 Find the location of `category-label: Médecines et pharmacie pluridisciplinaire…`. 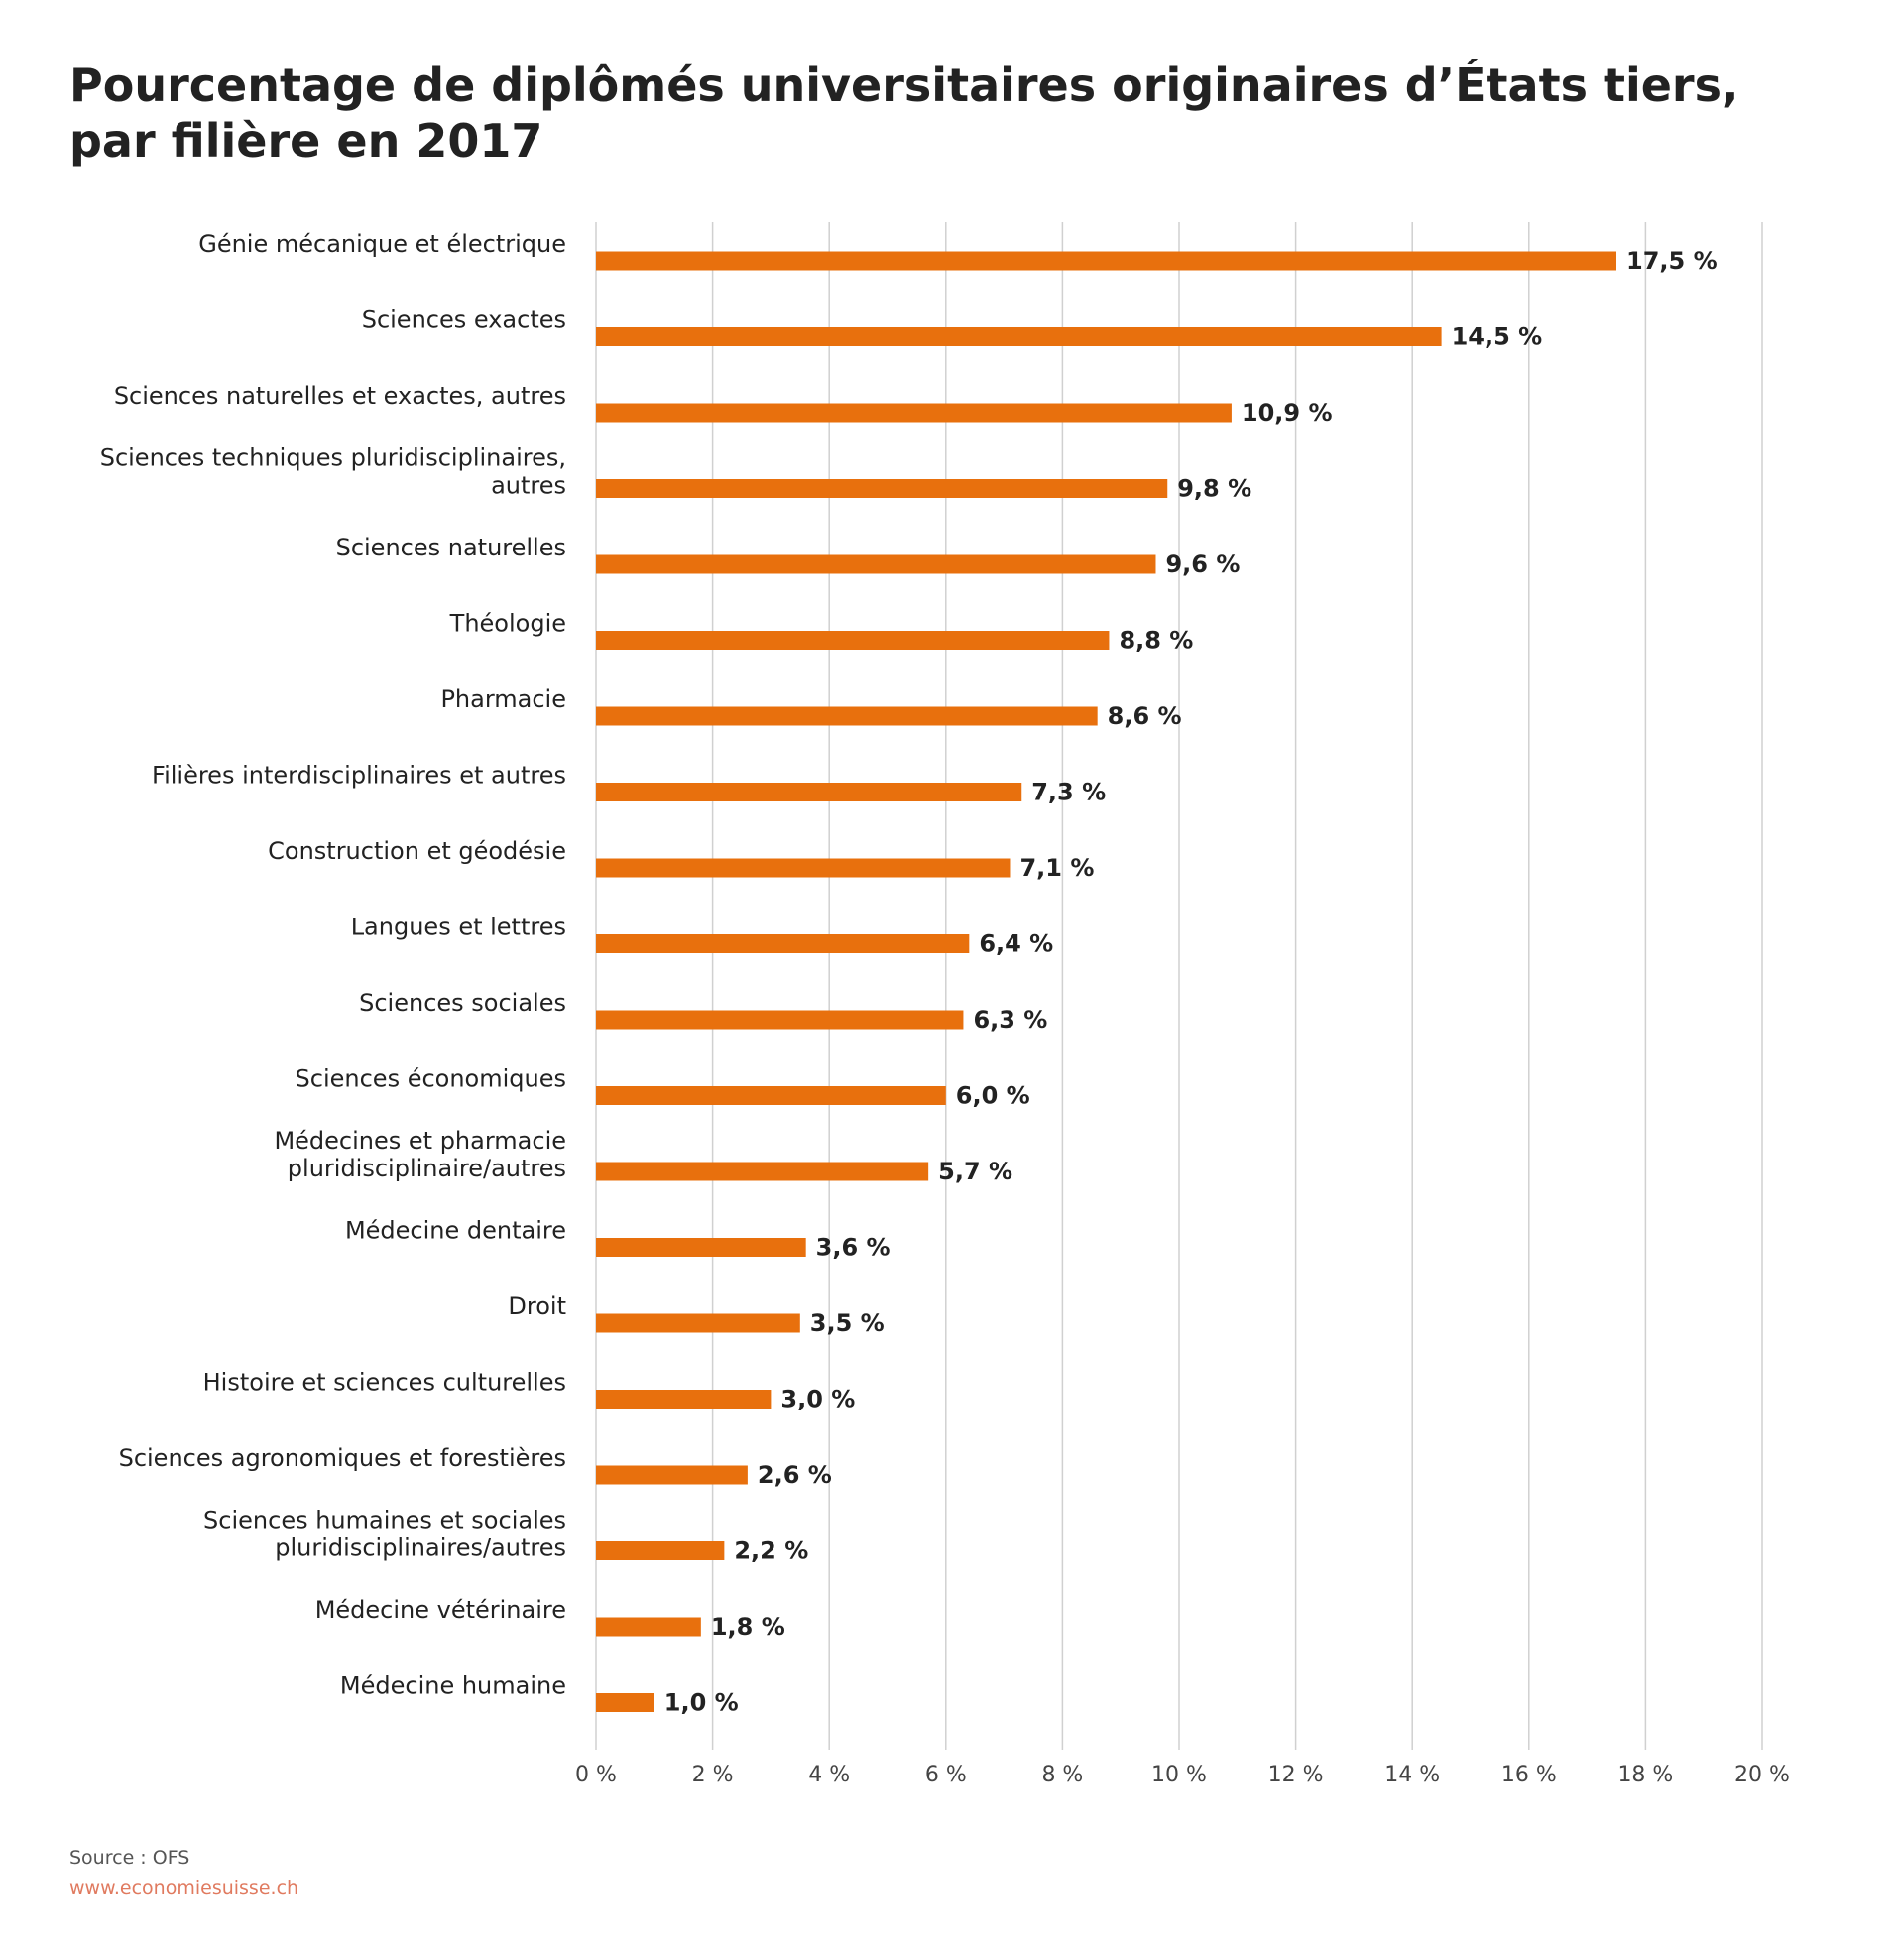

category-label: Médecines et pharmacie pluridisciplinaire… is located at coordinates (420, 1155).